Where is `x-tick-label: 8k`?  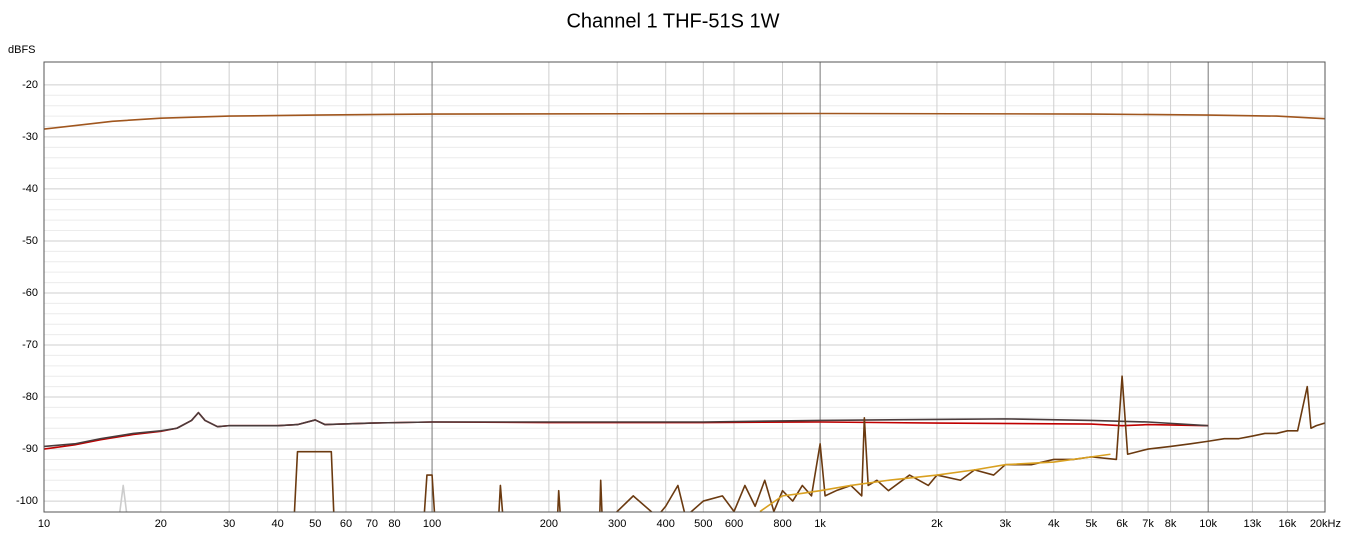
x-tick-label: 8k is located at coordinates (1171, 524).